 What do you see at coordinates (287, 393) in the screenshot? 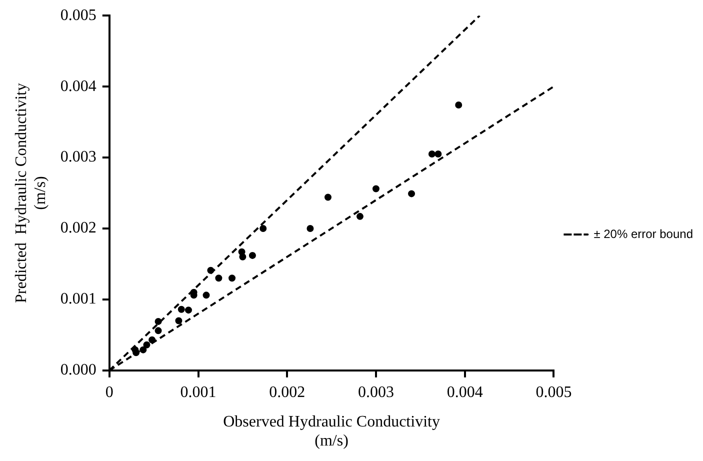
I see `x-tick-label: 0.002` at bounding box center [287, 393].